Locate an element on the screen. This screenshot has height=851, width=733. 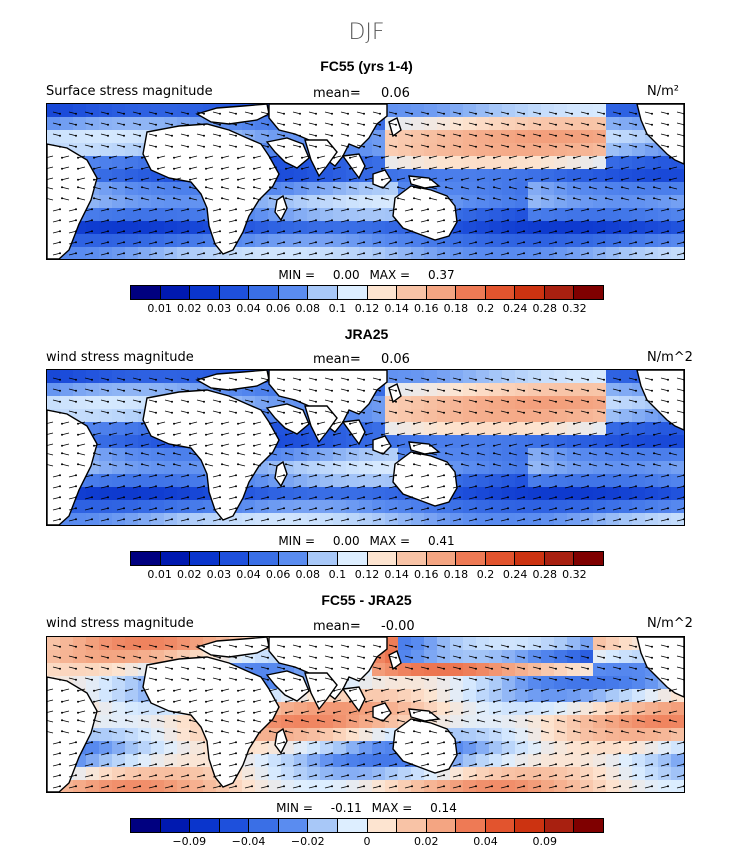
panel-1-units: N/m² is located at coordinates (663, 91).